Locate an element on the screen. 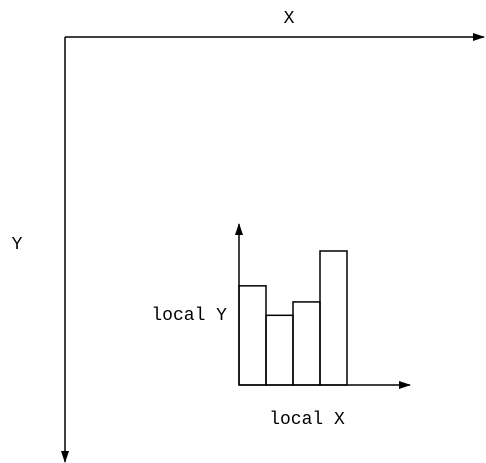 The height and width of the screenshot is (463, 486). local-y-label: local Y is located at coordinates (189, 316).